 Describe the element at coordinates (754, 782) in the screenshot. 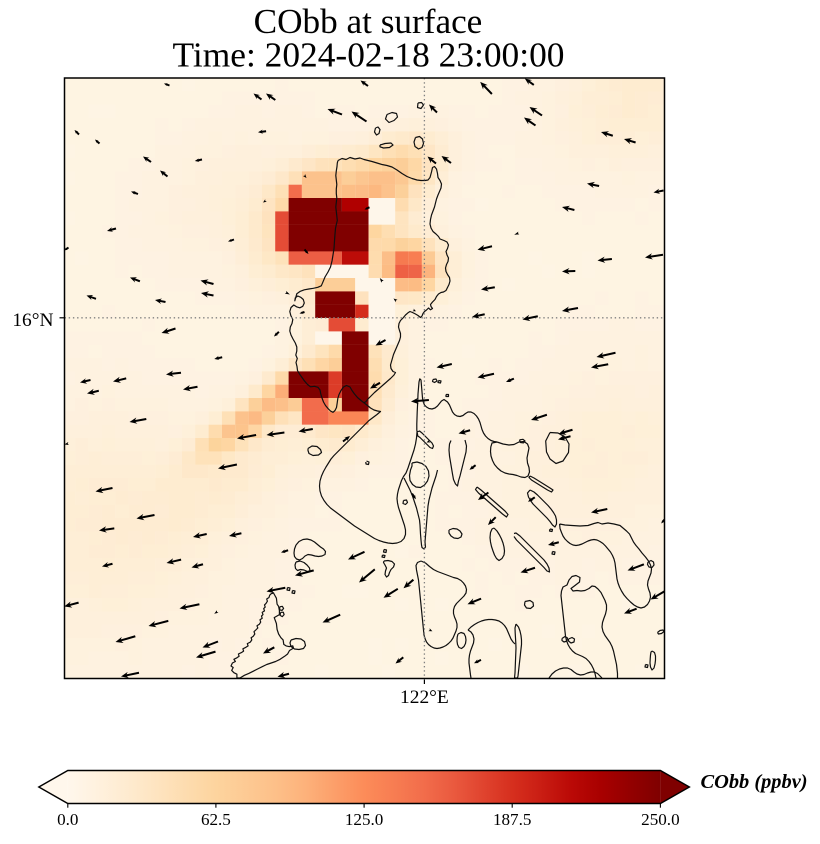

I see `svg-text: CObb (ppbv)` at that location.